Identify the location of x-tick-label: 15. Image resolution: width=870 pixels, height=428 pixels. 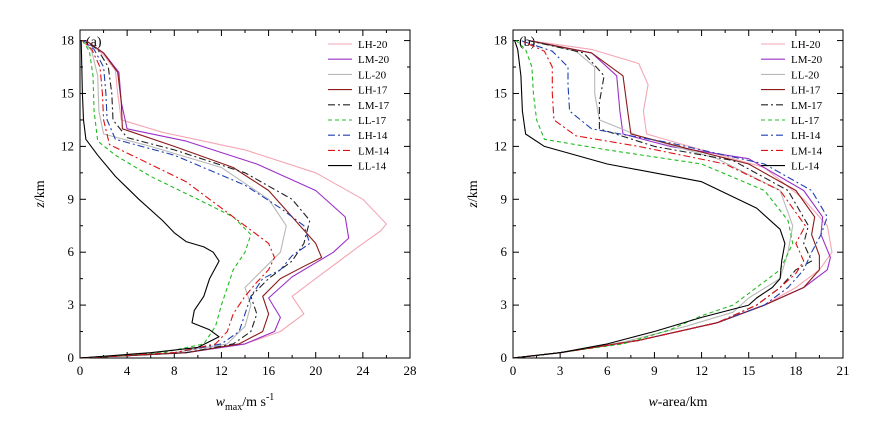
(748, 370).